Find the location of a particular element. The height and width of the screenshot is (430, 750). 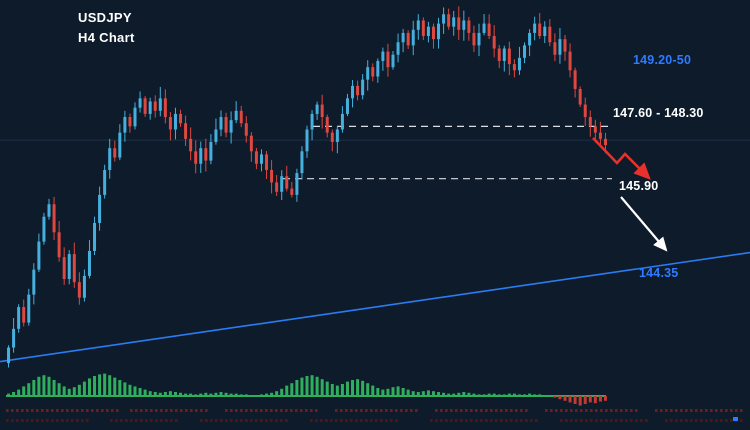

oscillator-histogram is located at coordinates (306, 389).